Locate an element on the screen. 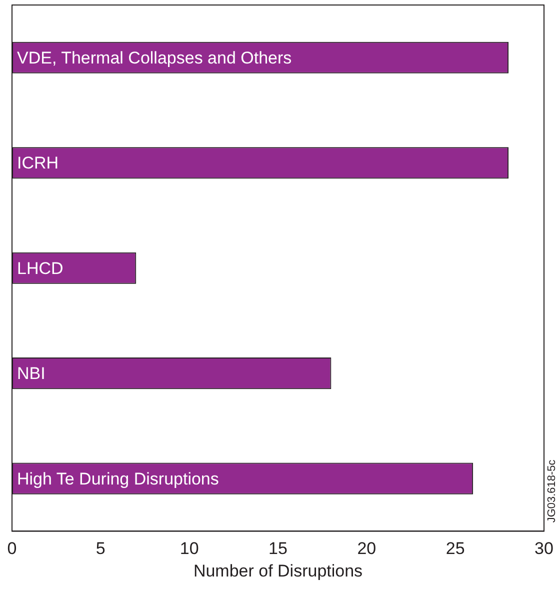 The image size is (559, 592). x-axis-title: Number of Disruptions is located at coordinates (278, 570).